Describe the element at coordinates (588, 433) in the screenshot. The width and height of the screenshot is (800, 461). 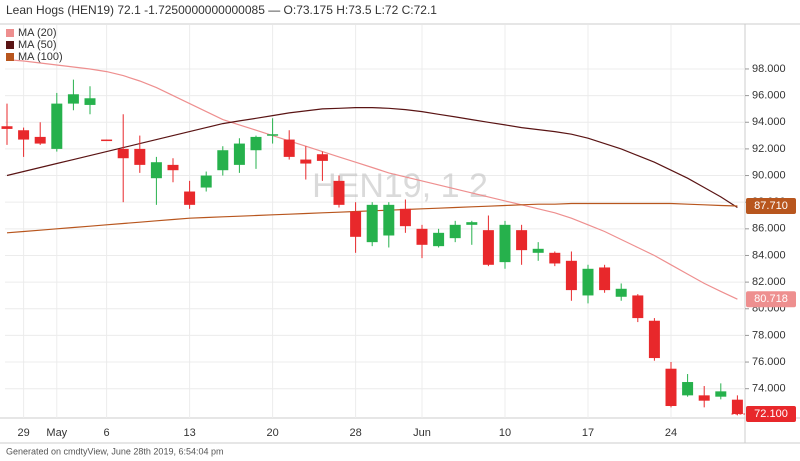
I see `x-tick-label: 17` at that location.